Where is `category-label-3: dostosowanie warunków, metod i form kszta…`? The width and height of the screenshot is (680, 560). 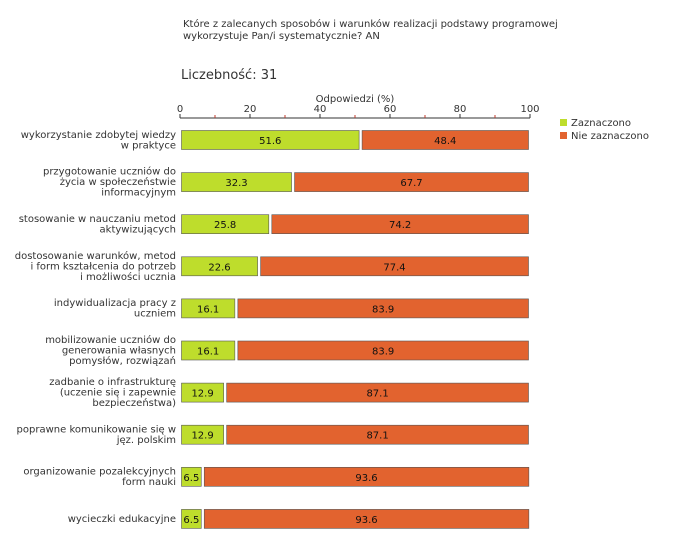 category-label-3: dostosowanie warunków, metod i form kszta… is located at coordinates (95, 266).